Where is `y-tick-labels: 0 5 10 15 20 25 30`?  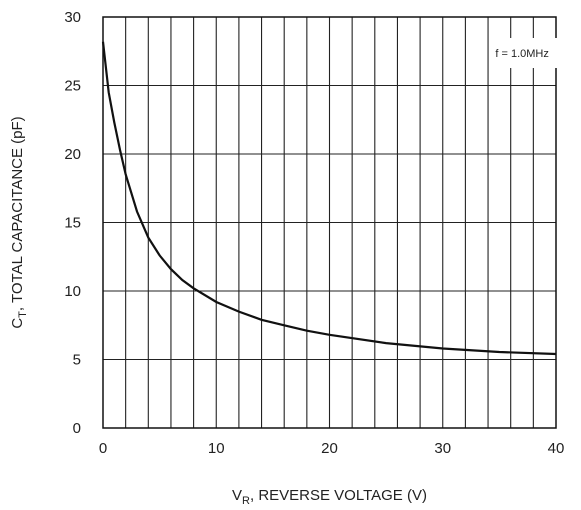
y-tick-labels: 0 5 10 15 20 25 30 is located at coordinates (72, 223).